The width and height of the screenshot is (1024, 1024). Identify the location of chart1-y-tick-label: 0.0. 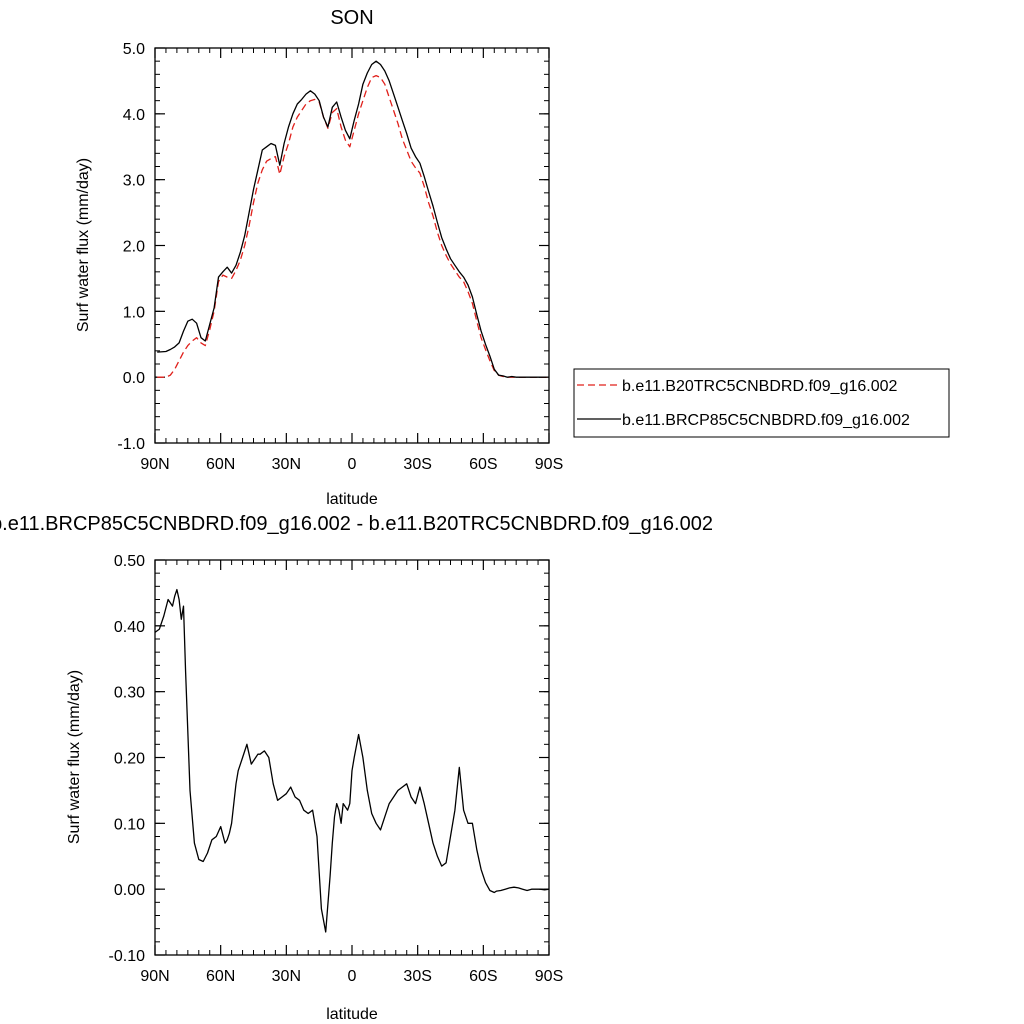
(134, 378).